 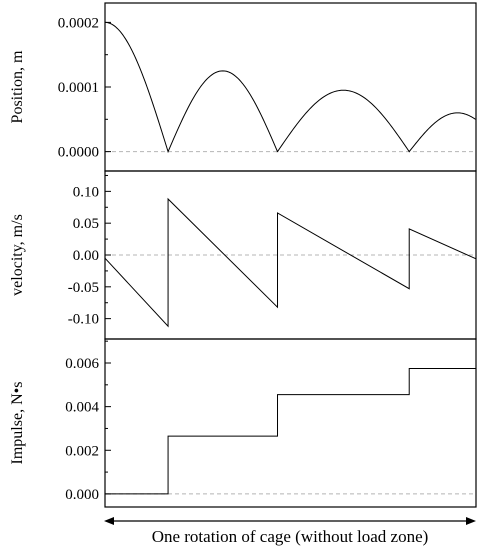 What do you see at coordinates (82, 364) in the screenshot?
I see `y-tick-label: 0.006` at bounding box center [82, 364].